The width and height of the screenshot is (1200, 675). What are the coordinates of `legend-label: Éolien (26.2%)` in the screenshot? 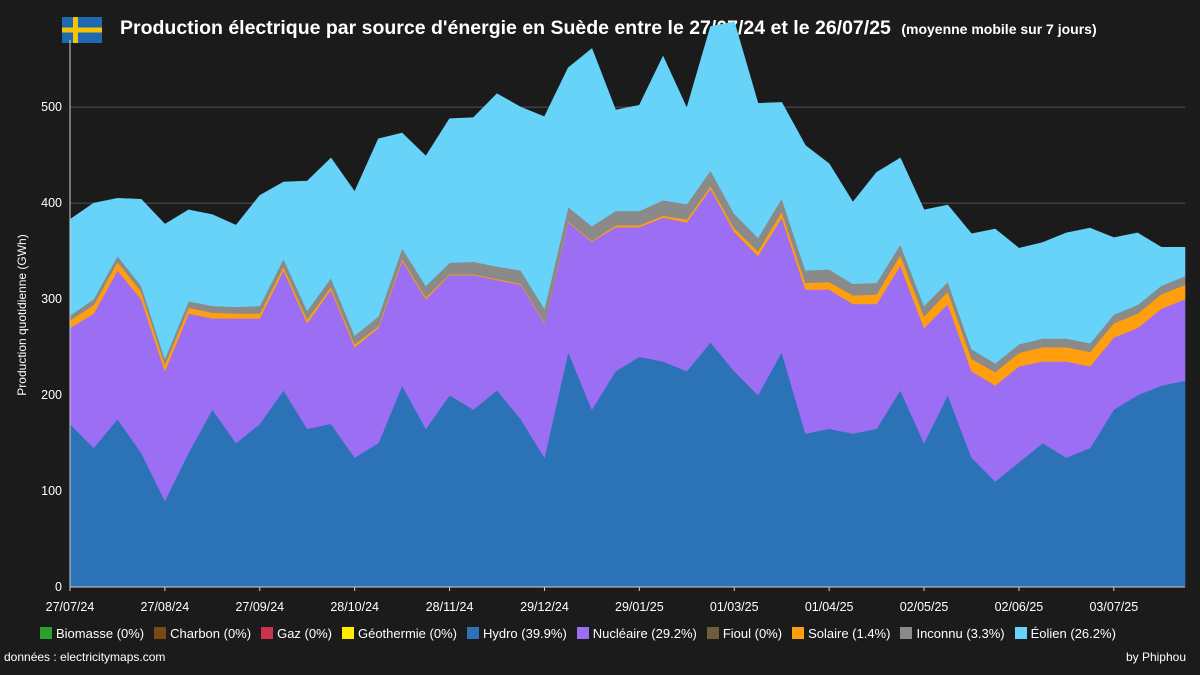 It's located at (1073, 633).